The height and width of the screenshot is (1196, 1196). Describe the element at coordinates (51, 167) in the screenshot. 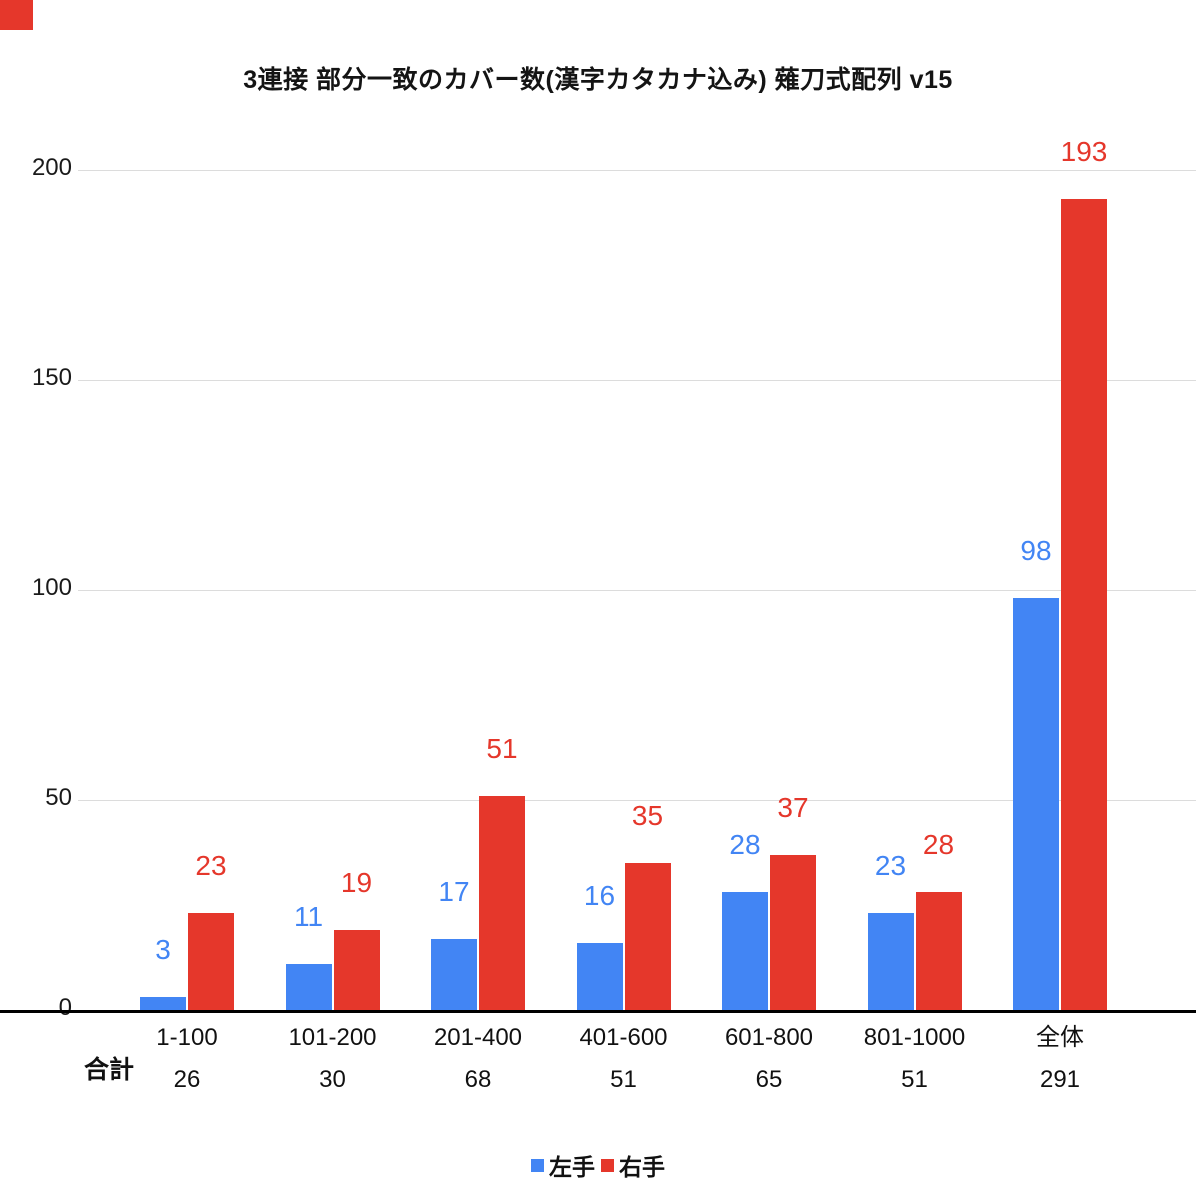

I see `y-axis-tick-200: 200` at that location.